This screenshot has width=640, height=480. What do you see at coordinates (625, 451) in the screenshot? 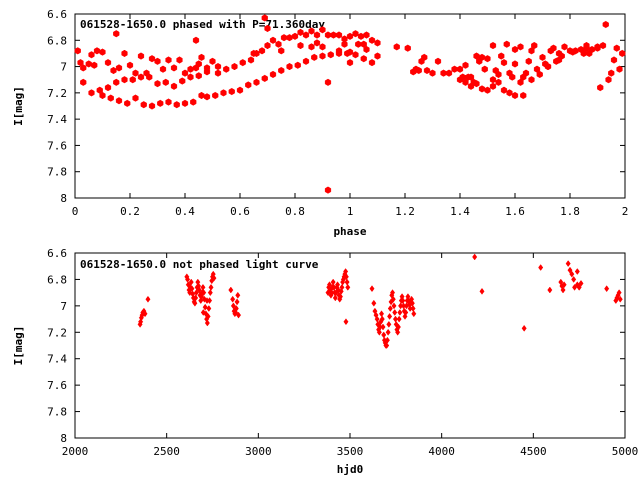
I see `x-tick-label: 5000` at bounding box center [625, 451].